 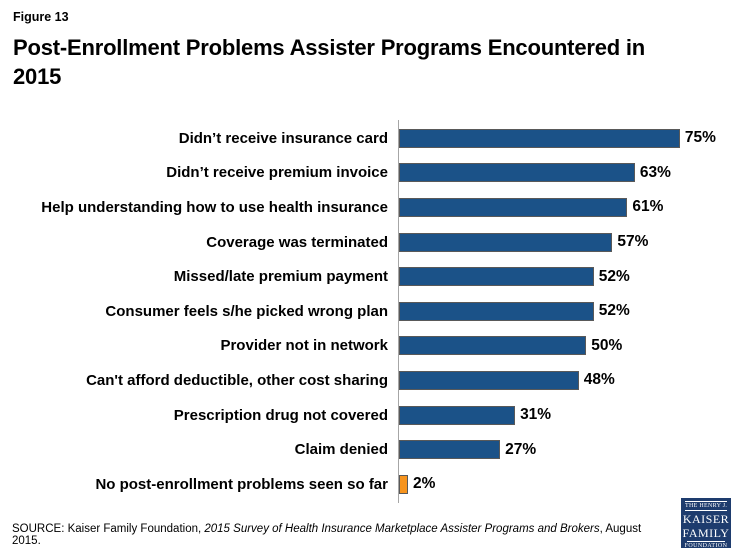 I want to click on bar-area: 75%, so click(x=566, y=138).